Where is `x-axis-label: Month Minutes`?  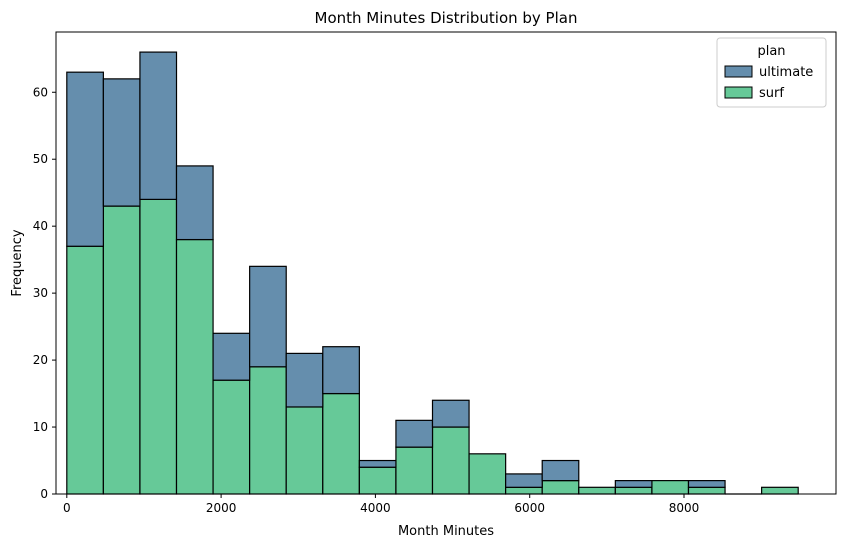
x-axis-label: Month Minutes is located at coordinates (446, 531).